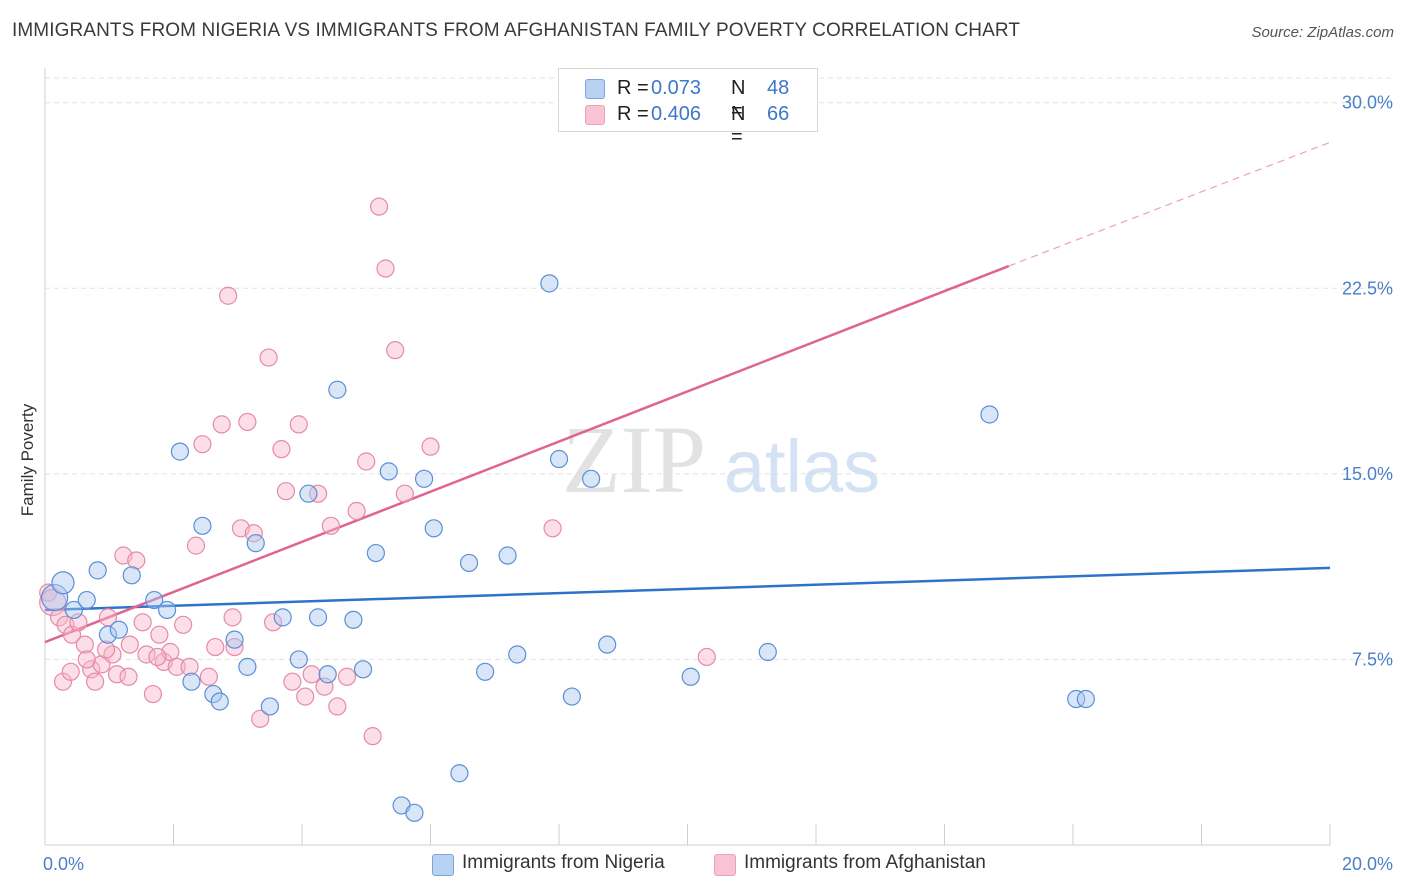 This screenshot has height=892, width=1406. I want to click on x-tick-label: 20.0%, so click(1367, 864).